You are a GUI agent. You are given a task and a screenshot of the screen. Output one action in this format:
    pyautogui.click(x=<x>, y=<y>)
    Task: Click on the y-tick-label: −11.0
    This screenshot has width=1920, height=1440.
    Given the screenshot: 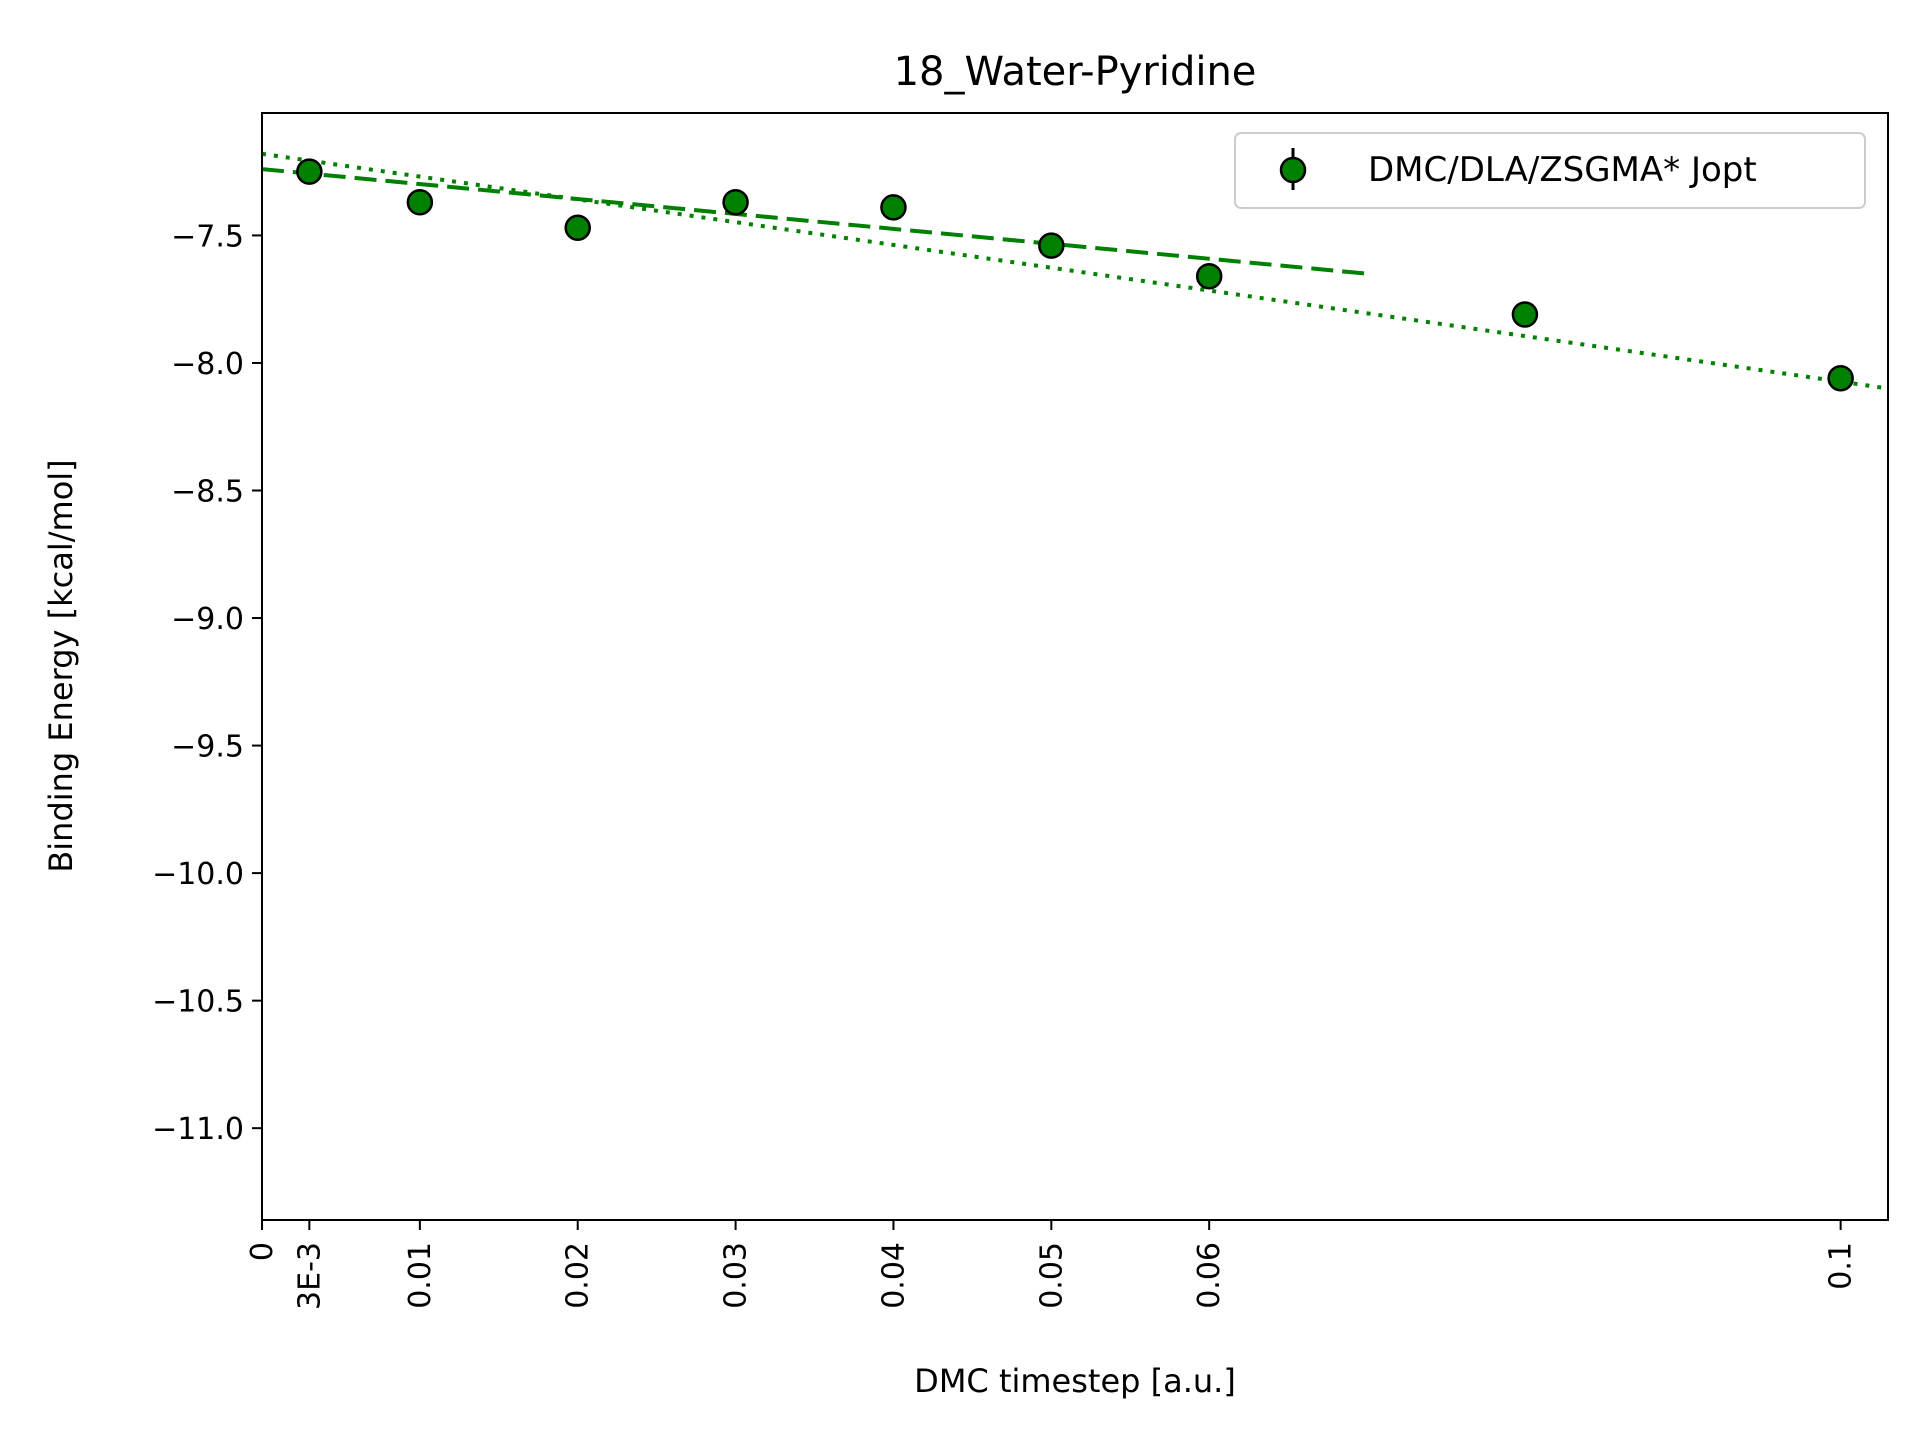 What is the action you would take?
    pyautogui.click(x=198, y=1129)
    